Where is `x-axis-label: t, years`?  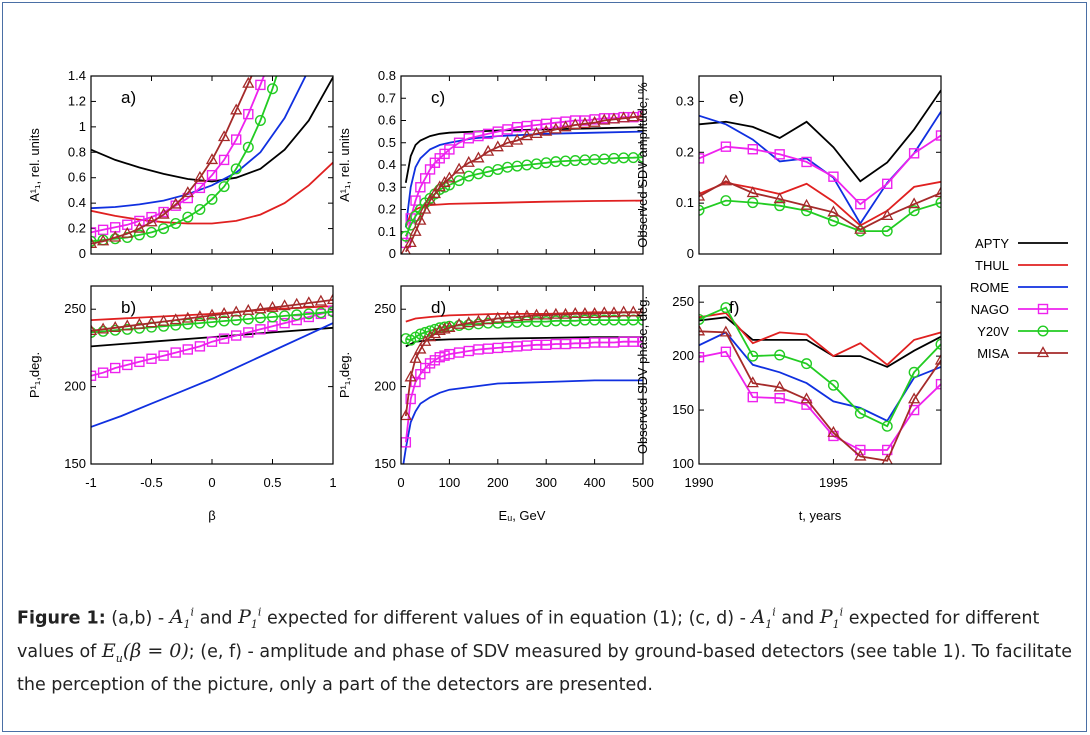 x-axis-label: t, years is located at coordinates (820, 515).